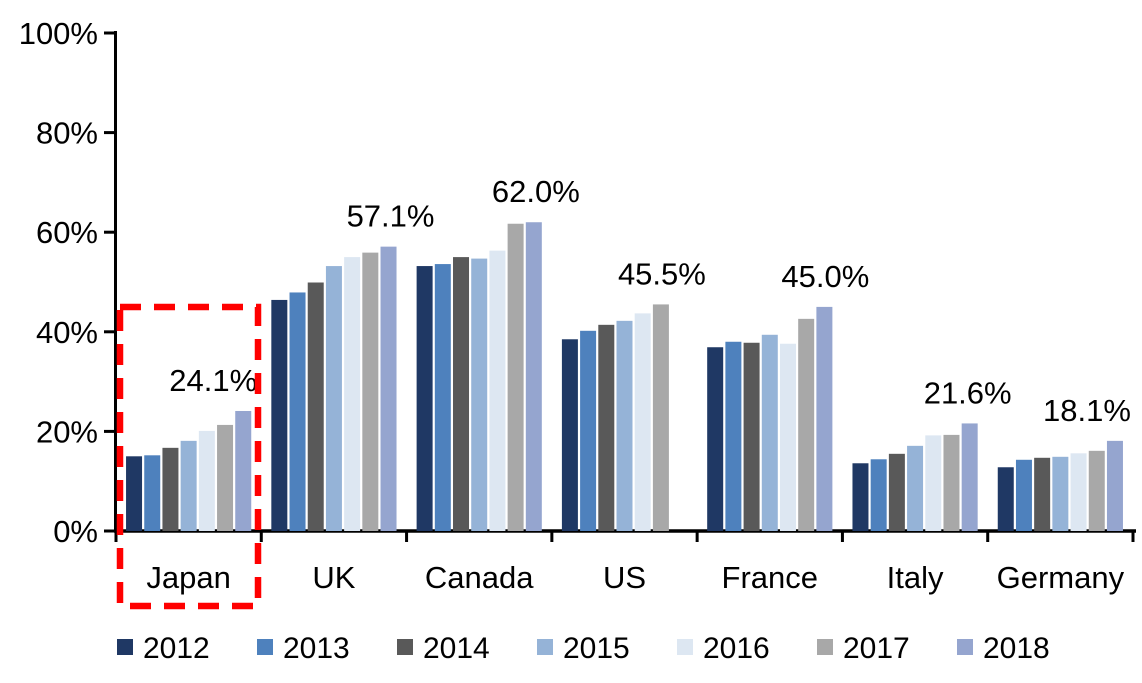 This screenshot has height=683, width=1142. I want to click on bar-France-2016, so click(787, 437).